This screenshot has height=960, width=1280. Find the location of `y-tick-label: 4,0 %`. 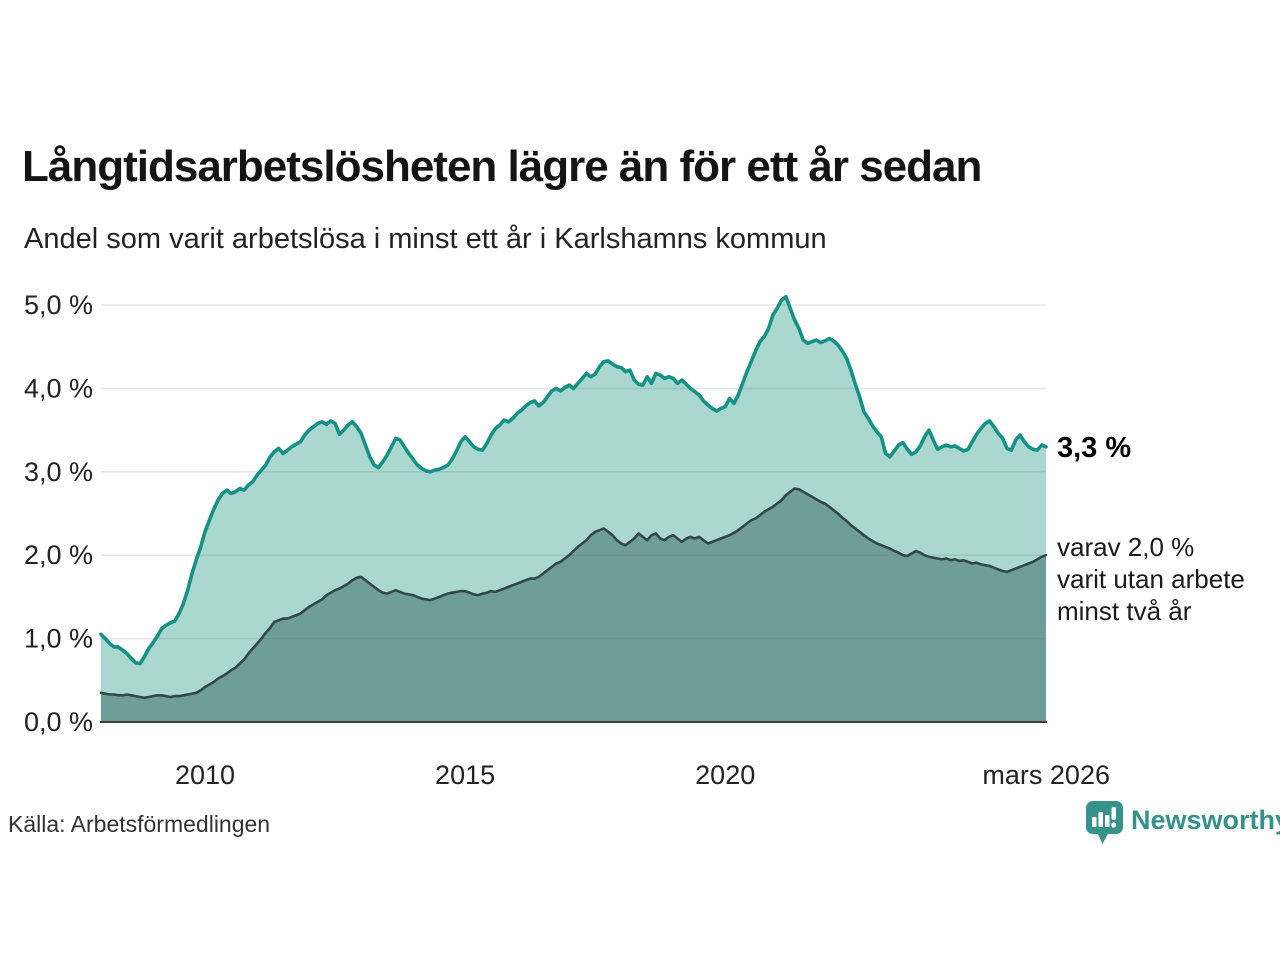

y-tick-label: 4,0 % is located at coordinates (58, 388).